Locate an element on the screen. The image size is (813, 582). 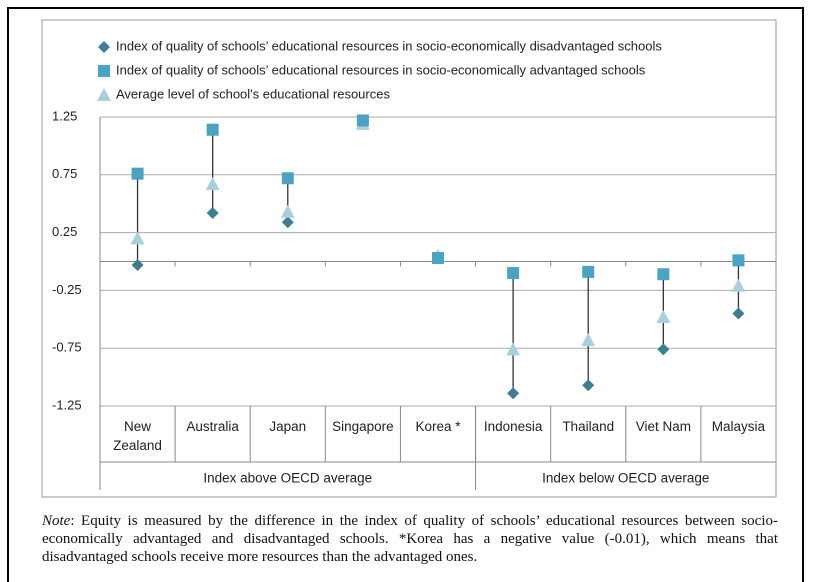
y-tick-label: 0.25 is located at coordinates (64, 231).